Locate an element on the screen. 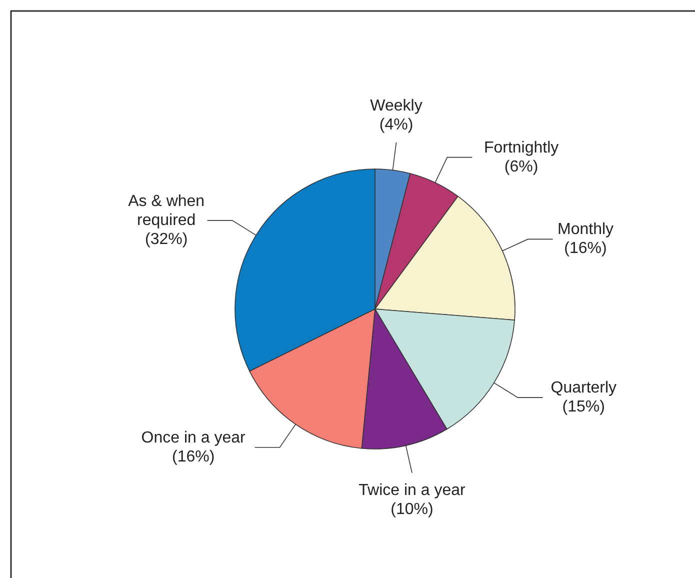 Image resolution: width=695 pixels, height=578 pixels. data-label: (6%) is located at coordinates (521, 167).